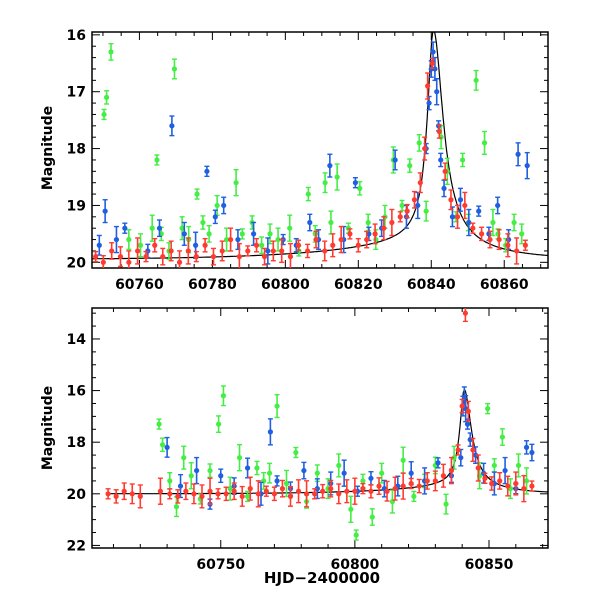 This screenshot has width=600, height=600. What do you see at coordinates (76, 546) in the screenshot?
I see `bottom-y-tick-label: 22` at bounding box center [76, 546].